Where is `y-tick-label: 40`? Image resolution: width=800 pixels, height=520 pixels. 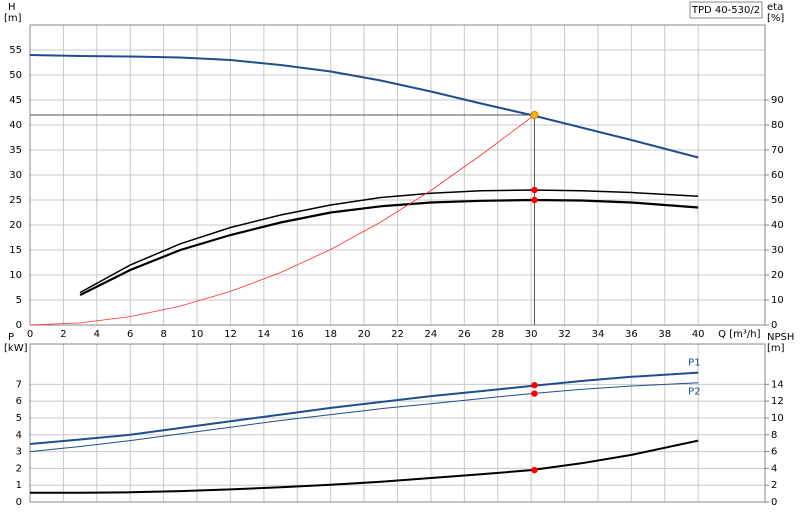
y-tick-label: 40 is located at coordinates (15, 125).